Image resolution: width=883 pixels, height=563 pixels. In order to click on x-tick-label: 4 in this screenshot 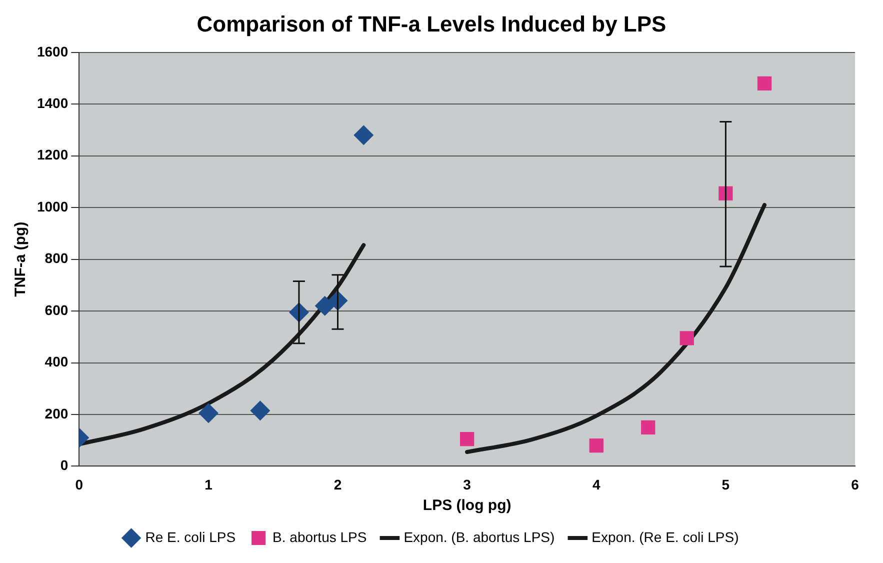, I will do `click(596, 484)`.